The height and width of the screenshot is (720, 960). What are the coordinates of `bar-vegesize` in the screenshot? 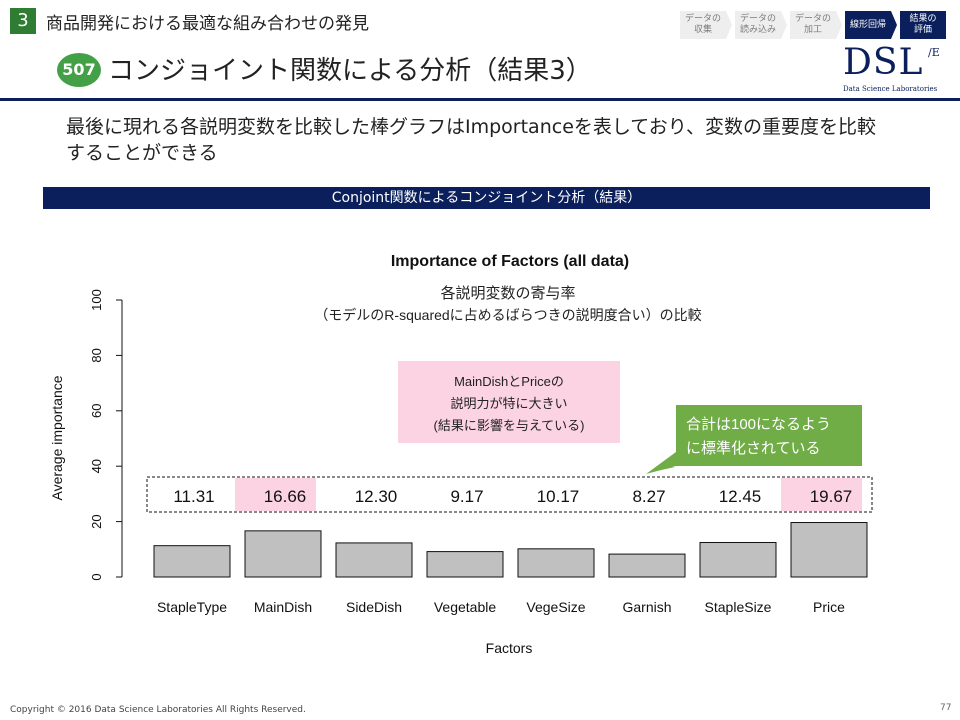 It's located at (556, 563).